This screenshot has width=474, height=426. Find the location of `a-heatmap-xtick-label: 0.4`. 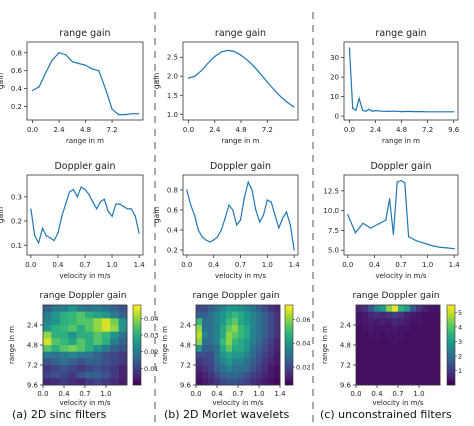

a-heatmap-xtick-label: 0.4 is located at coordinates (64, 394).